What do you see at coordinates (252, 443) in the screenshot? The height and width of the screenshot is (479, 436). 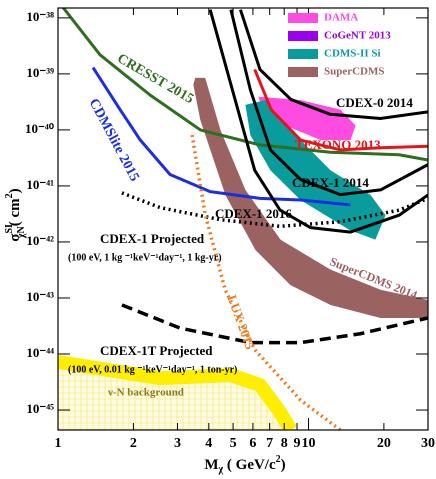 I see `x-tick-label: 6` at bounding box center [252, 443].